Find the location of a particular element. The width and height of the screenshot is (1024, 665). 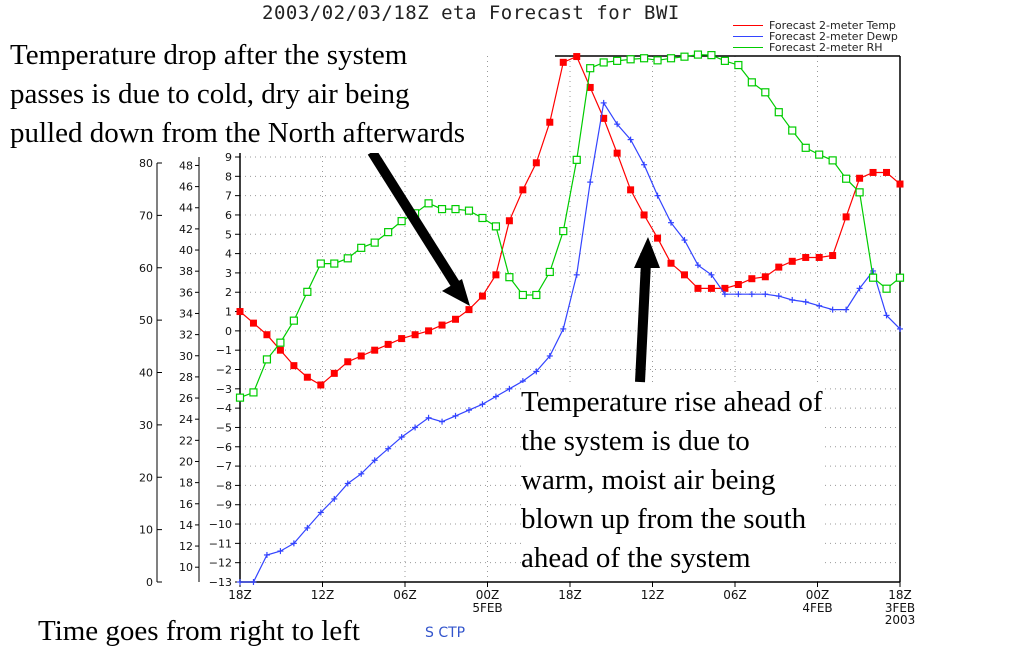

x-tick-sublabel: 2003 is located at coordinates (900, 620).